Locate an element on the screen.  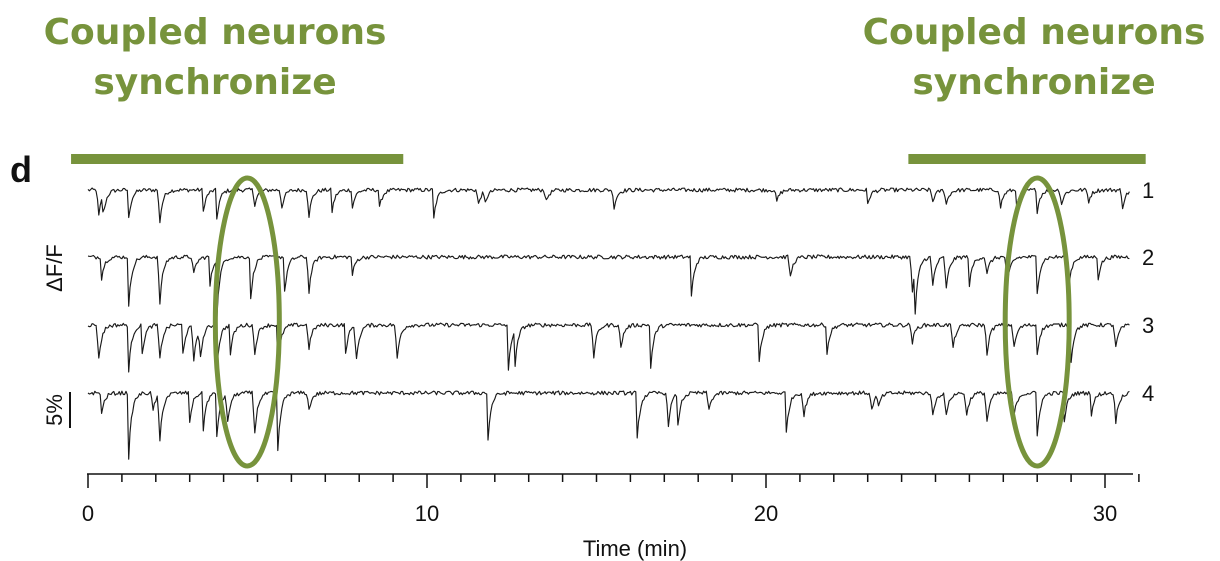
trace-label-4: 4 is located at coordinates (1148, 393).